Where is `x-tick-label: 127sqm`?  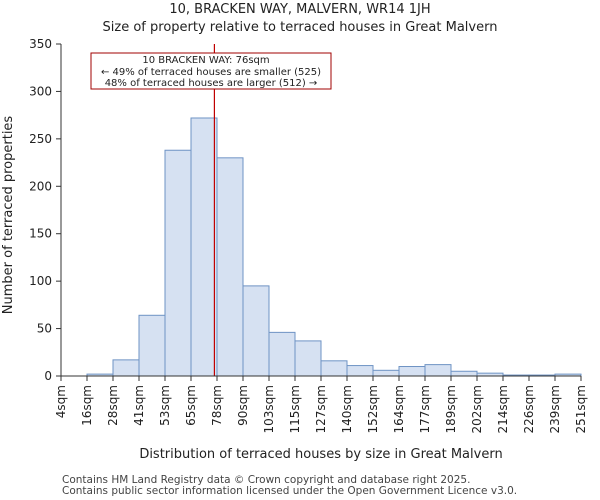
x-tick-label: 127sqm is located at coordinates (321, 409).